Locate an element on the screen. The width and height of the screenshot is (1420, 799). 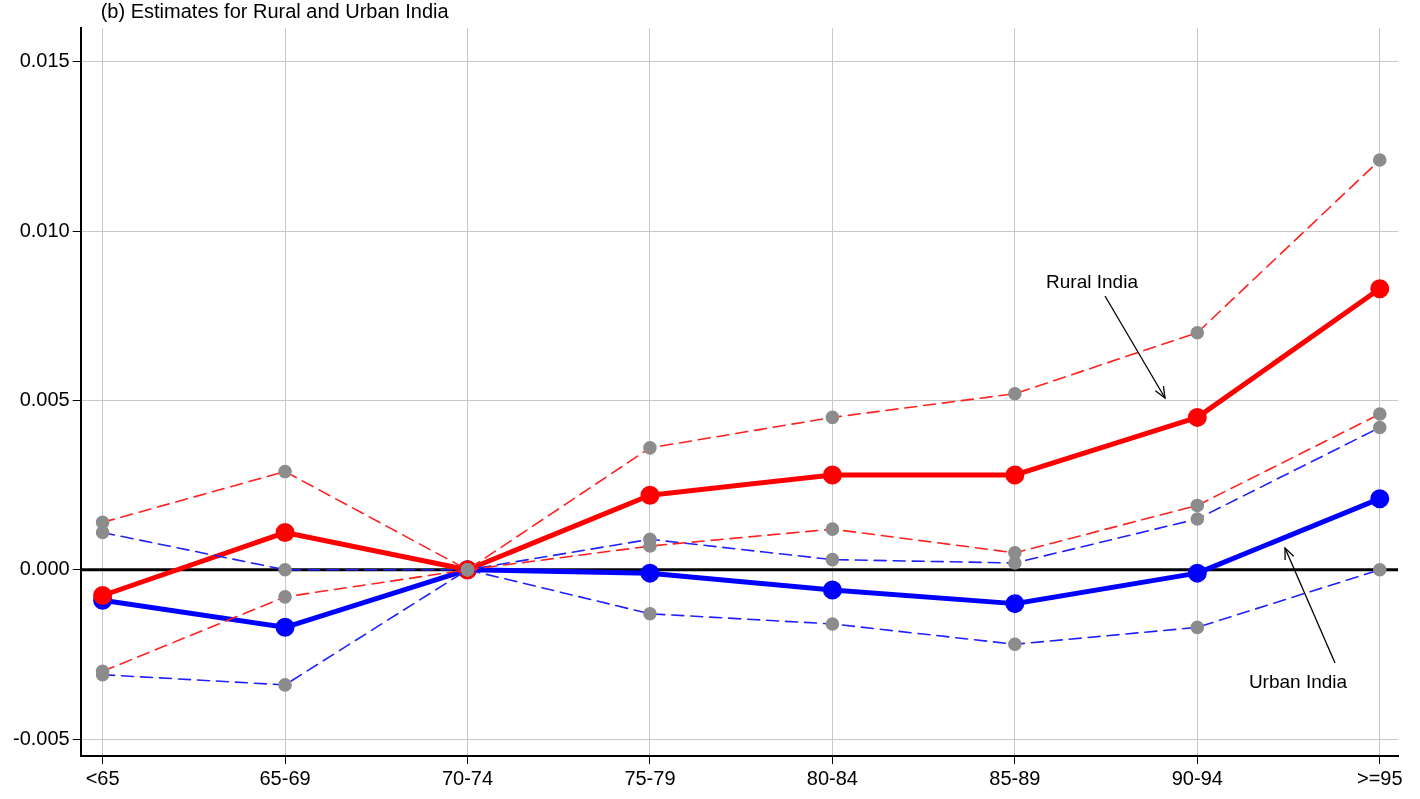
chart-title: (b) Estimates for Rural and Urban India is located at coordinates (275, 11).